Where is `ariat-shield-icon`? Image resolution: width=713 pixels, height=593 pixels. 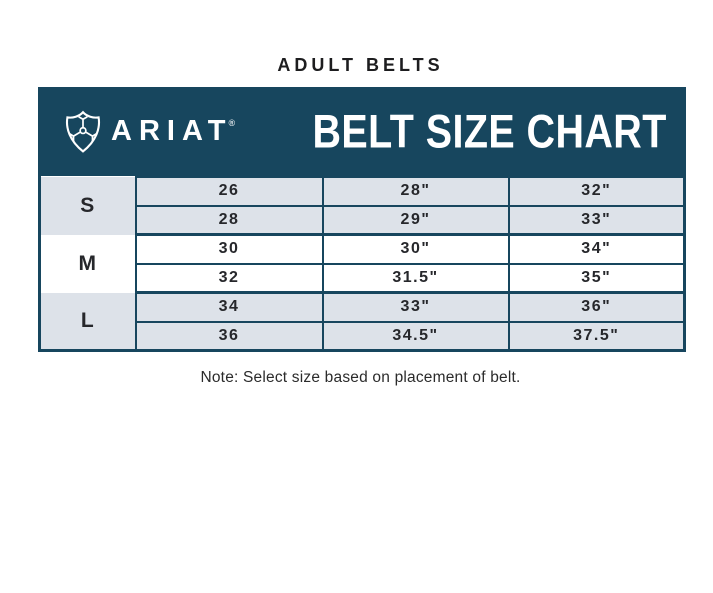 ariat-shield-icon is located at coordinates (83, 132).